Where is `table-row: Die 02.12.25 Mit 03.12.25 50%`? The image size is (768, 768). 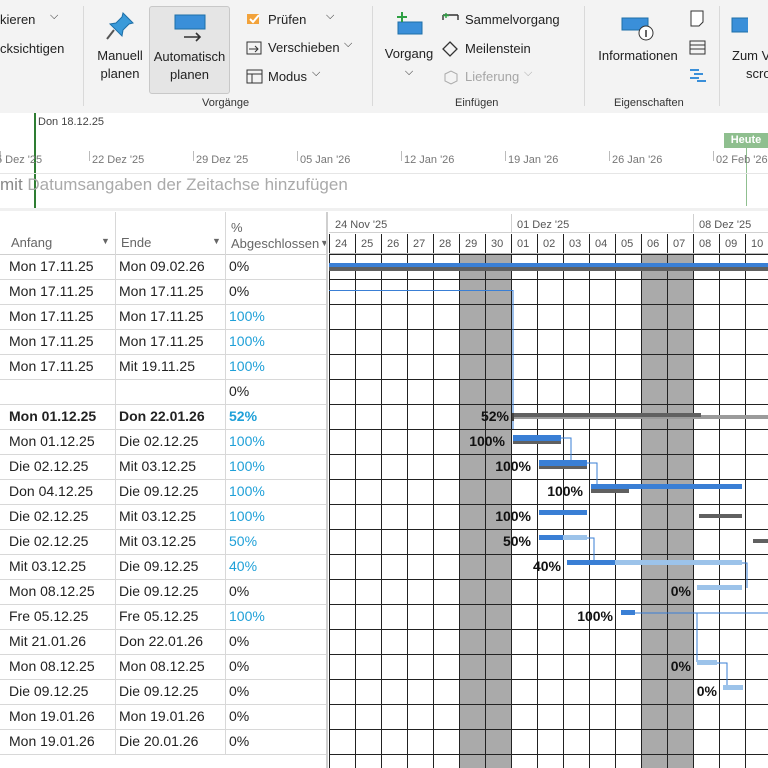 table-row: Die 02.12.25 Mit 03.12.25 50% is located at coordinates (164, 542).